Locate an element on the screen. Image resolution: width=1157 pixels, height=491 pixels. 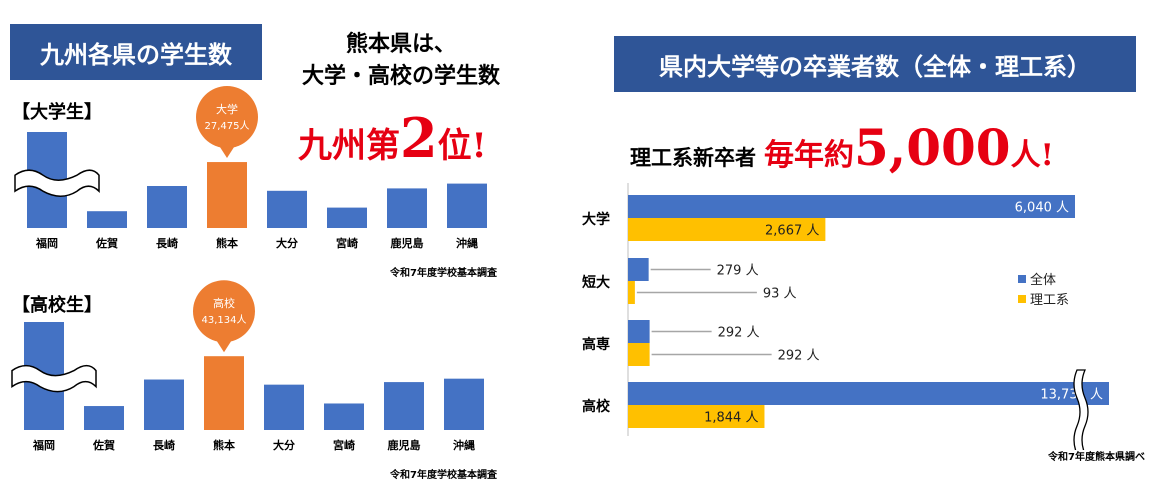
univ-source-note: 令和7年度学校基本調査 is located at coordinates (443, 273).